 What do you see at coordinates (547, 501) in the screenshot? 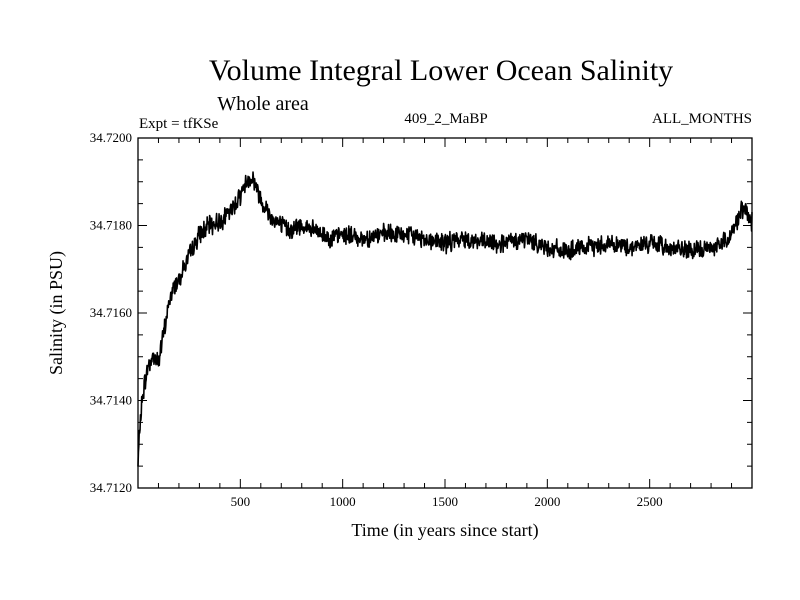
I see `x-tick-label: 2000` at bounding box center [547, 501].